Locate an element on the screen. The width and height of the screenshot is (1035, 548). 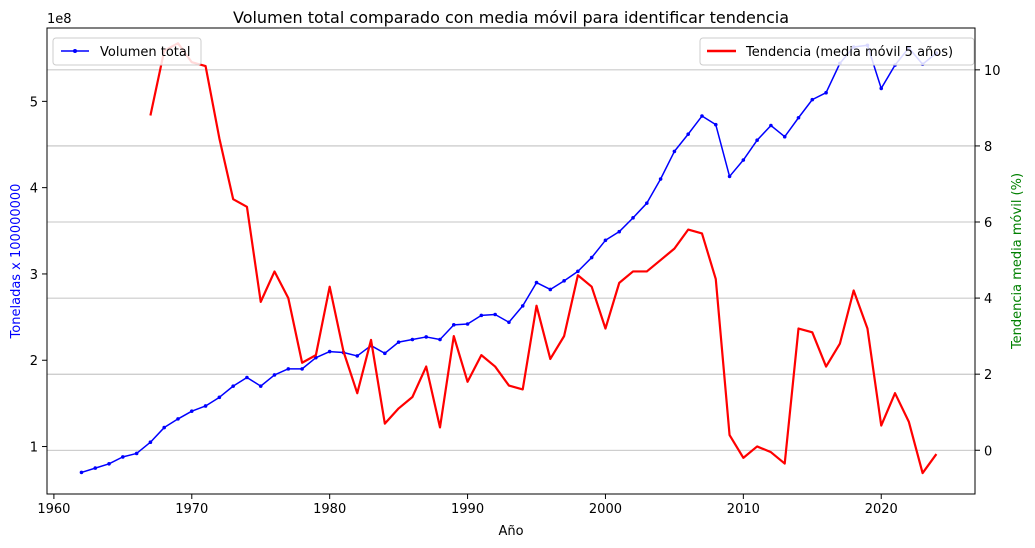
data-point-volumen-1975 is located at coordinates (260, 386).